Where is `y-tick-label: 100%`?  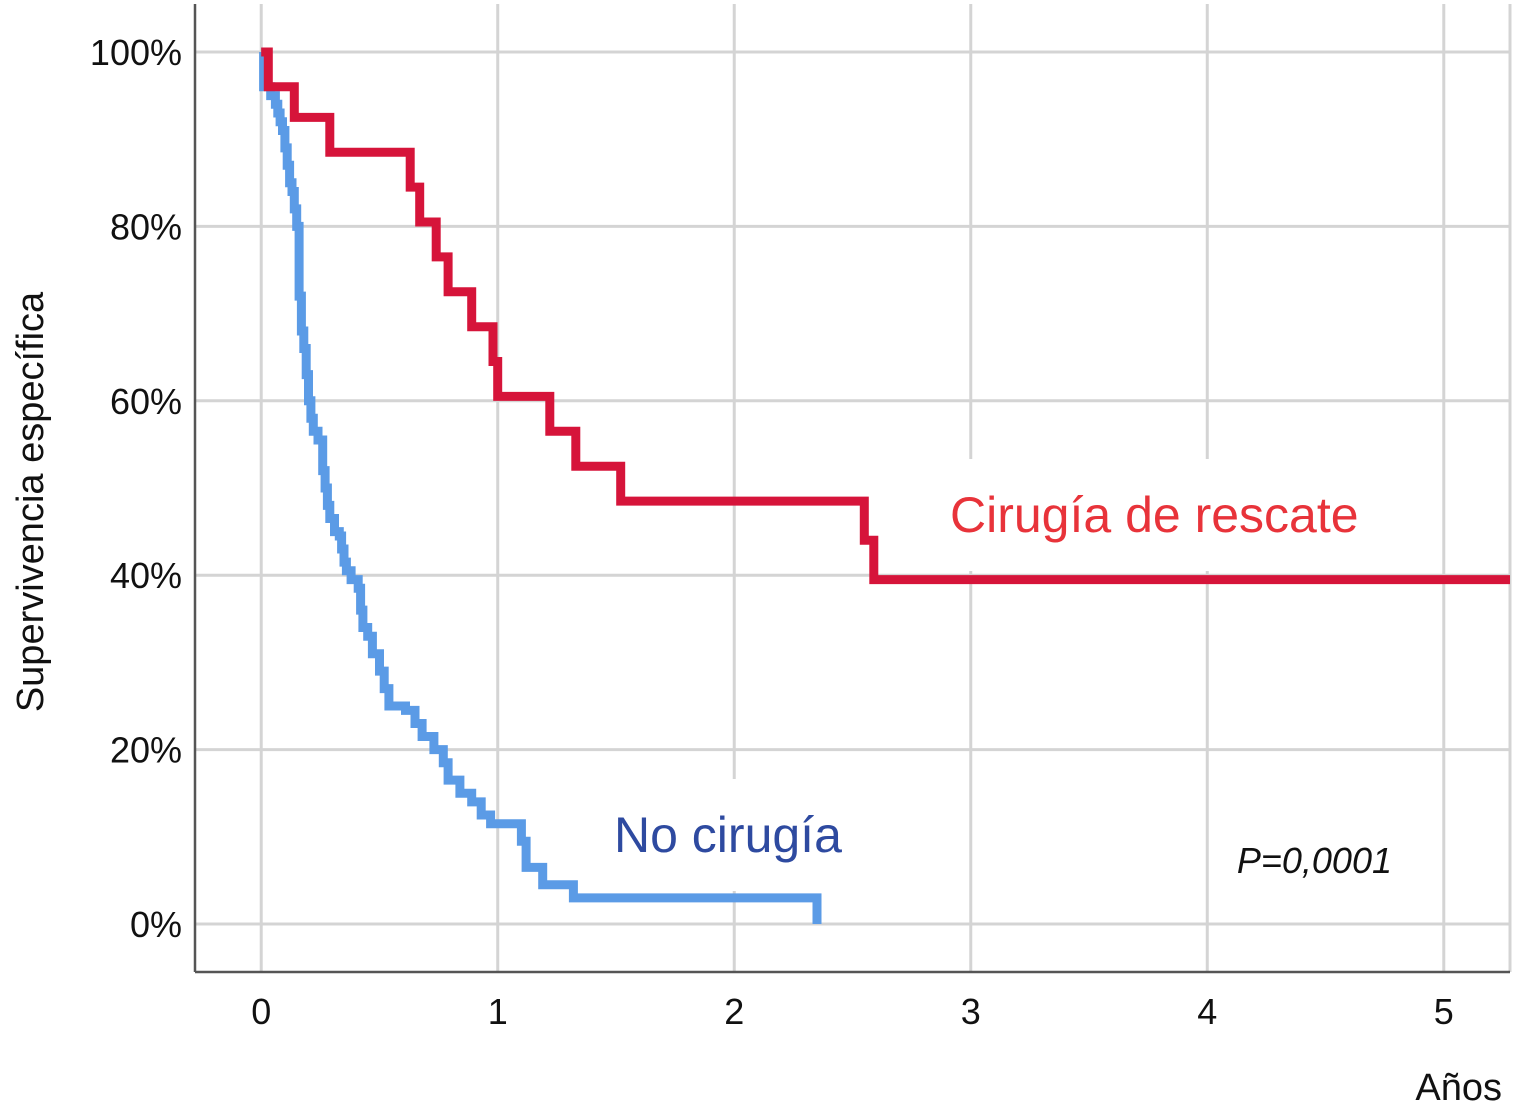
y-tick-label: 100% is located at coordinates (136, 52).